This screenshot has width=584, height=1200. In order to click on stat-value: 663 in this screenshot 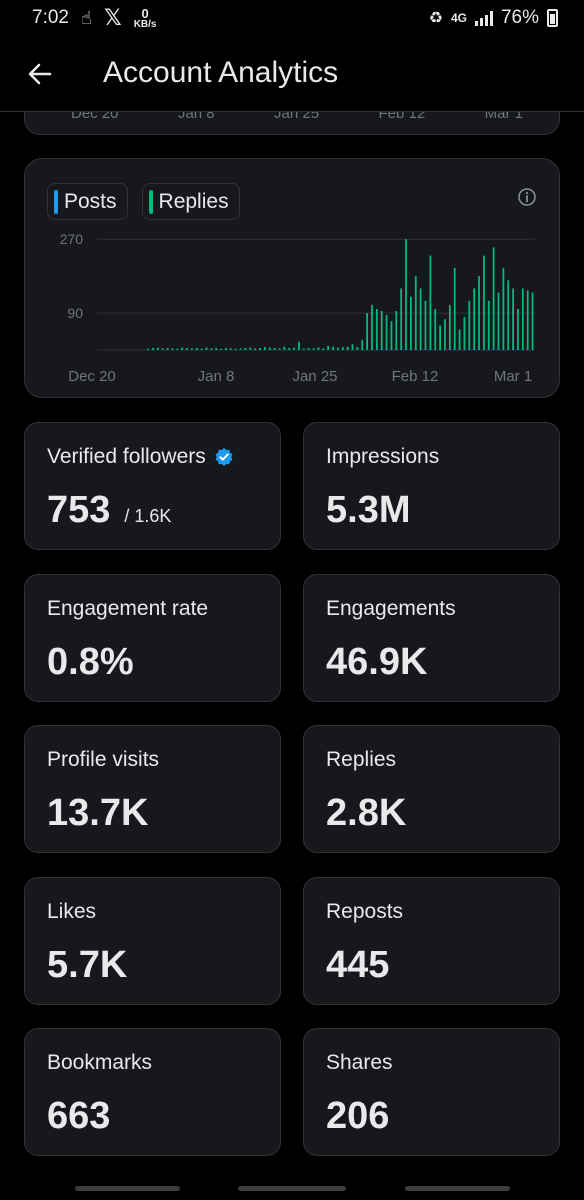, I will do `click(78, 1116)`.